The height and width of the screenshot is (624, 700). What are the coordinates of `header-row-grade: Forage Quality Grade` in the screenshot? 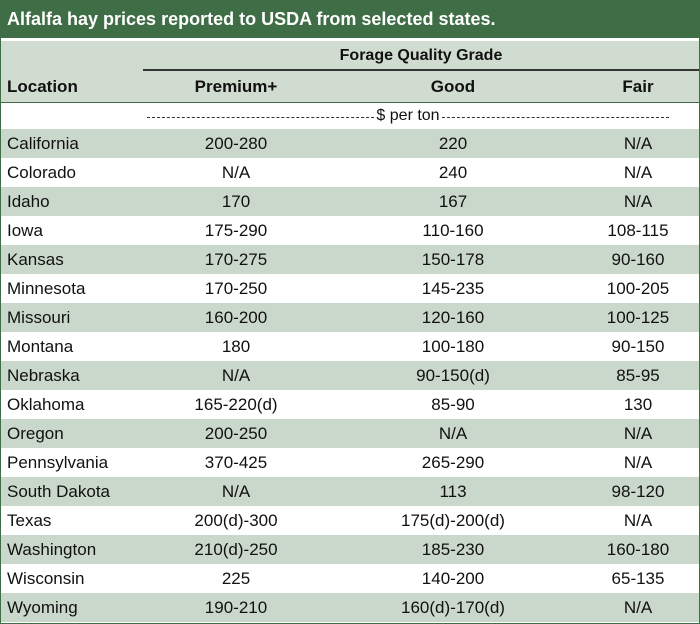 It's located at (350, 56).